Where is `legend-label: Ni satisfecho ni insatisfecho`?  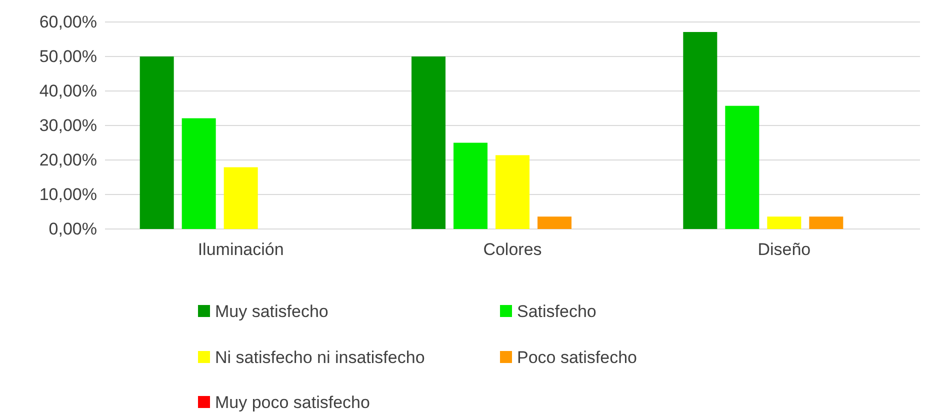
legend-label: Ni satisfecho ni insatisfecho is located at coordinates (320, 357).